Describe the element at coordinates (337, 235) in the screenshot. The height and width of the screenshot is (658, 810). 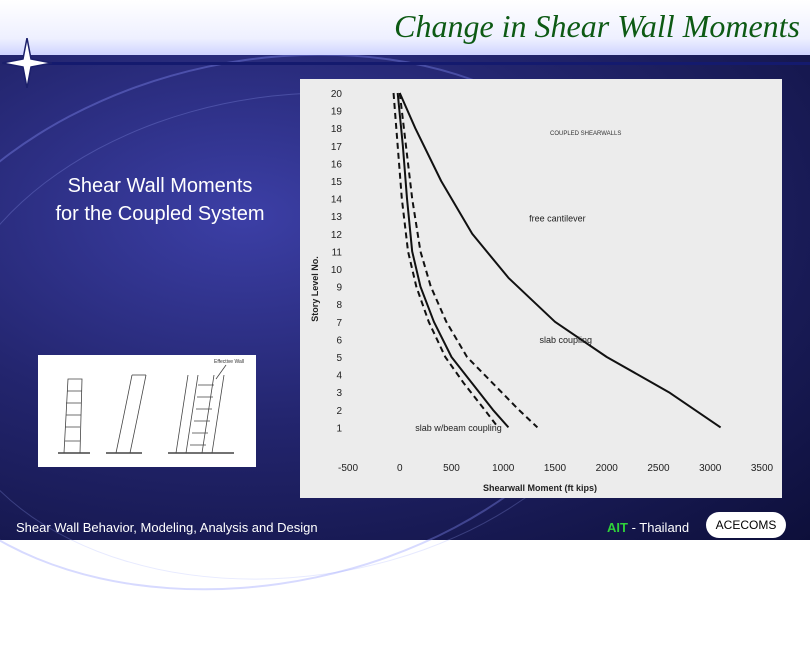
I see `y-tick-label: 12` at that location.